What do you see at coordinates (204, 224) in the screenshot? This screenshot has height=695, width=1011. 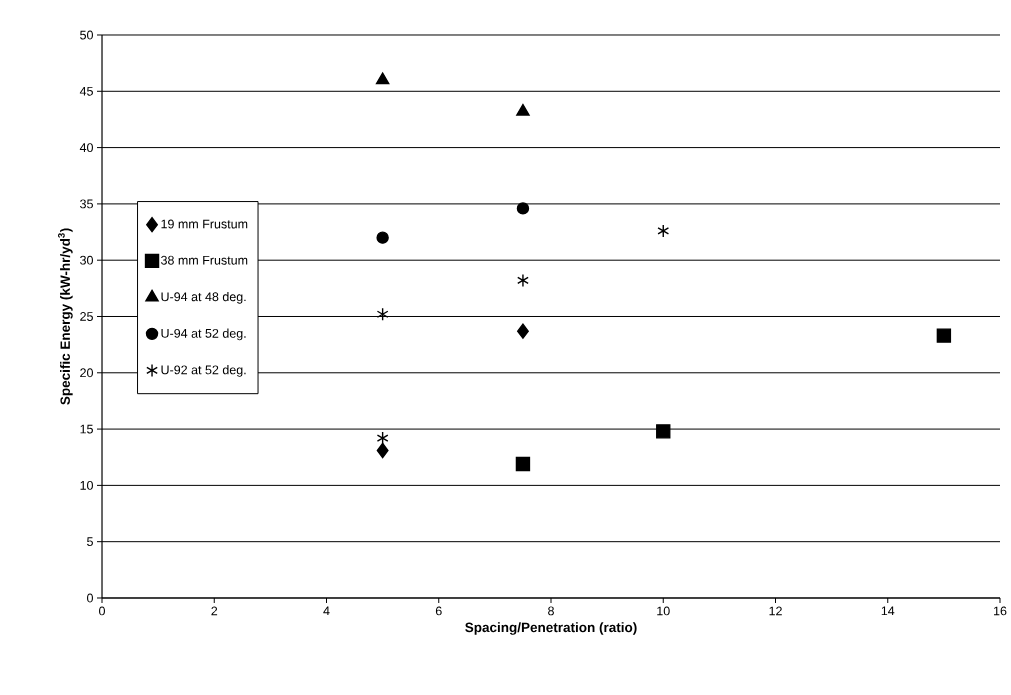 I see `legend-label: 19 mm Frustum` at bounding box center [204, 224].